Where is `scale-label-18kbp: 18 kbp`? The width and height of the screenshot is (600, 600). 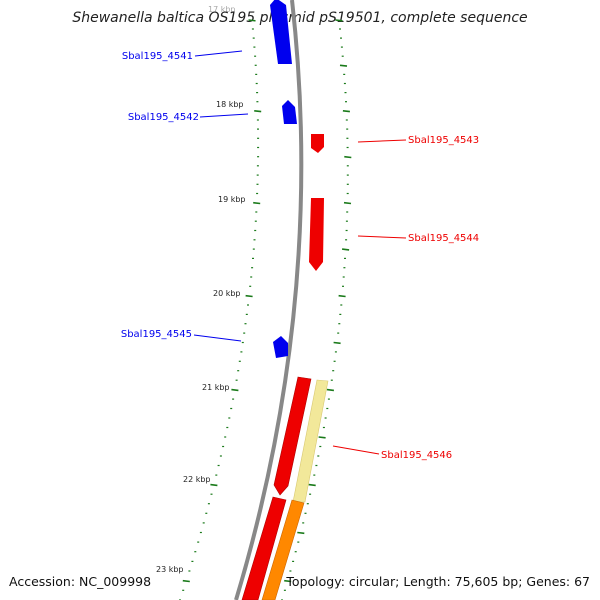 scale-label-18kbp: 18 kbp is located at coordinates (230, 104).